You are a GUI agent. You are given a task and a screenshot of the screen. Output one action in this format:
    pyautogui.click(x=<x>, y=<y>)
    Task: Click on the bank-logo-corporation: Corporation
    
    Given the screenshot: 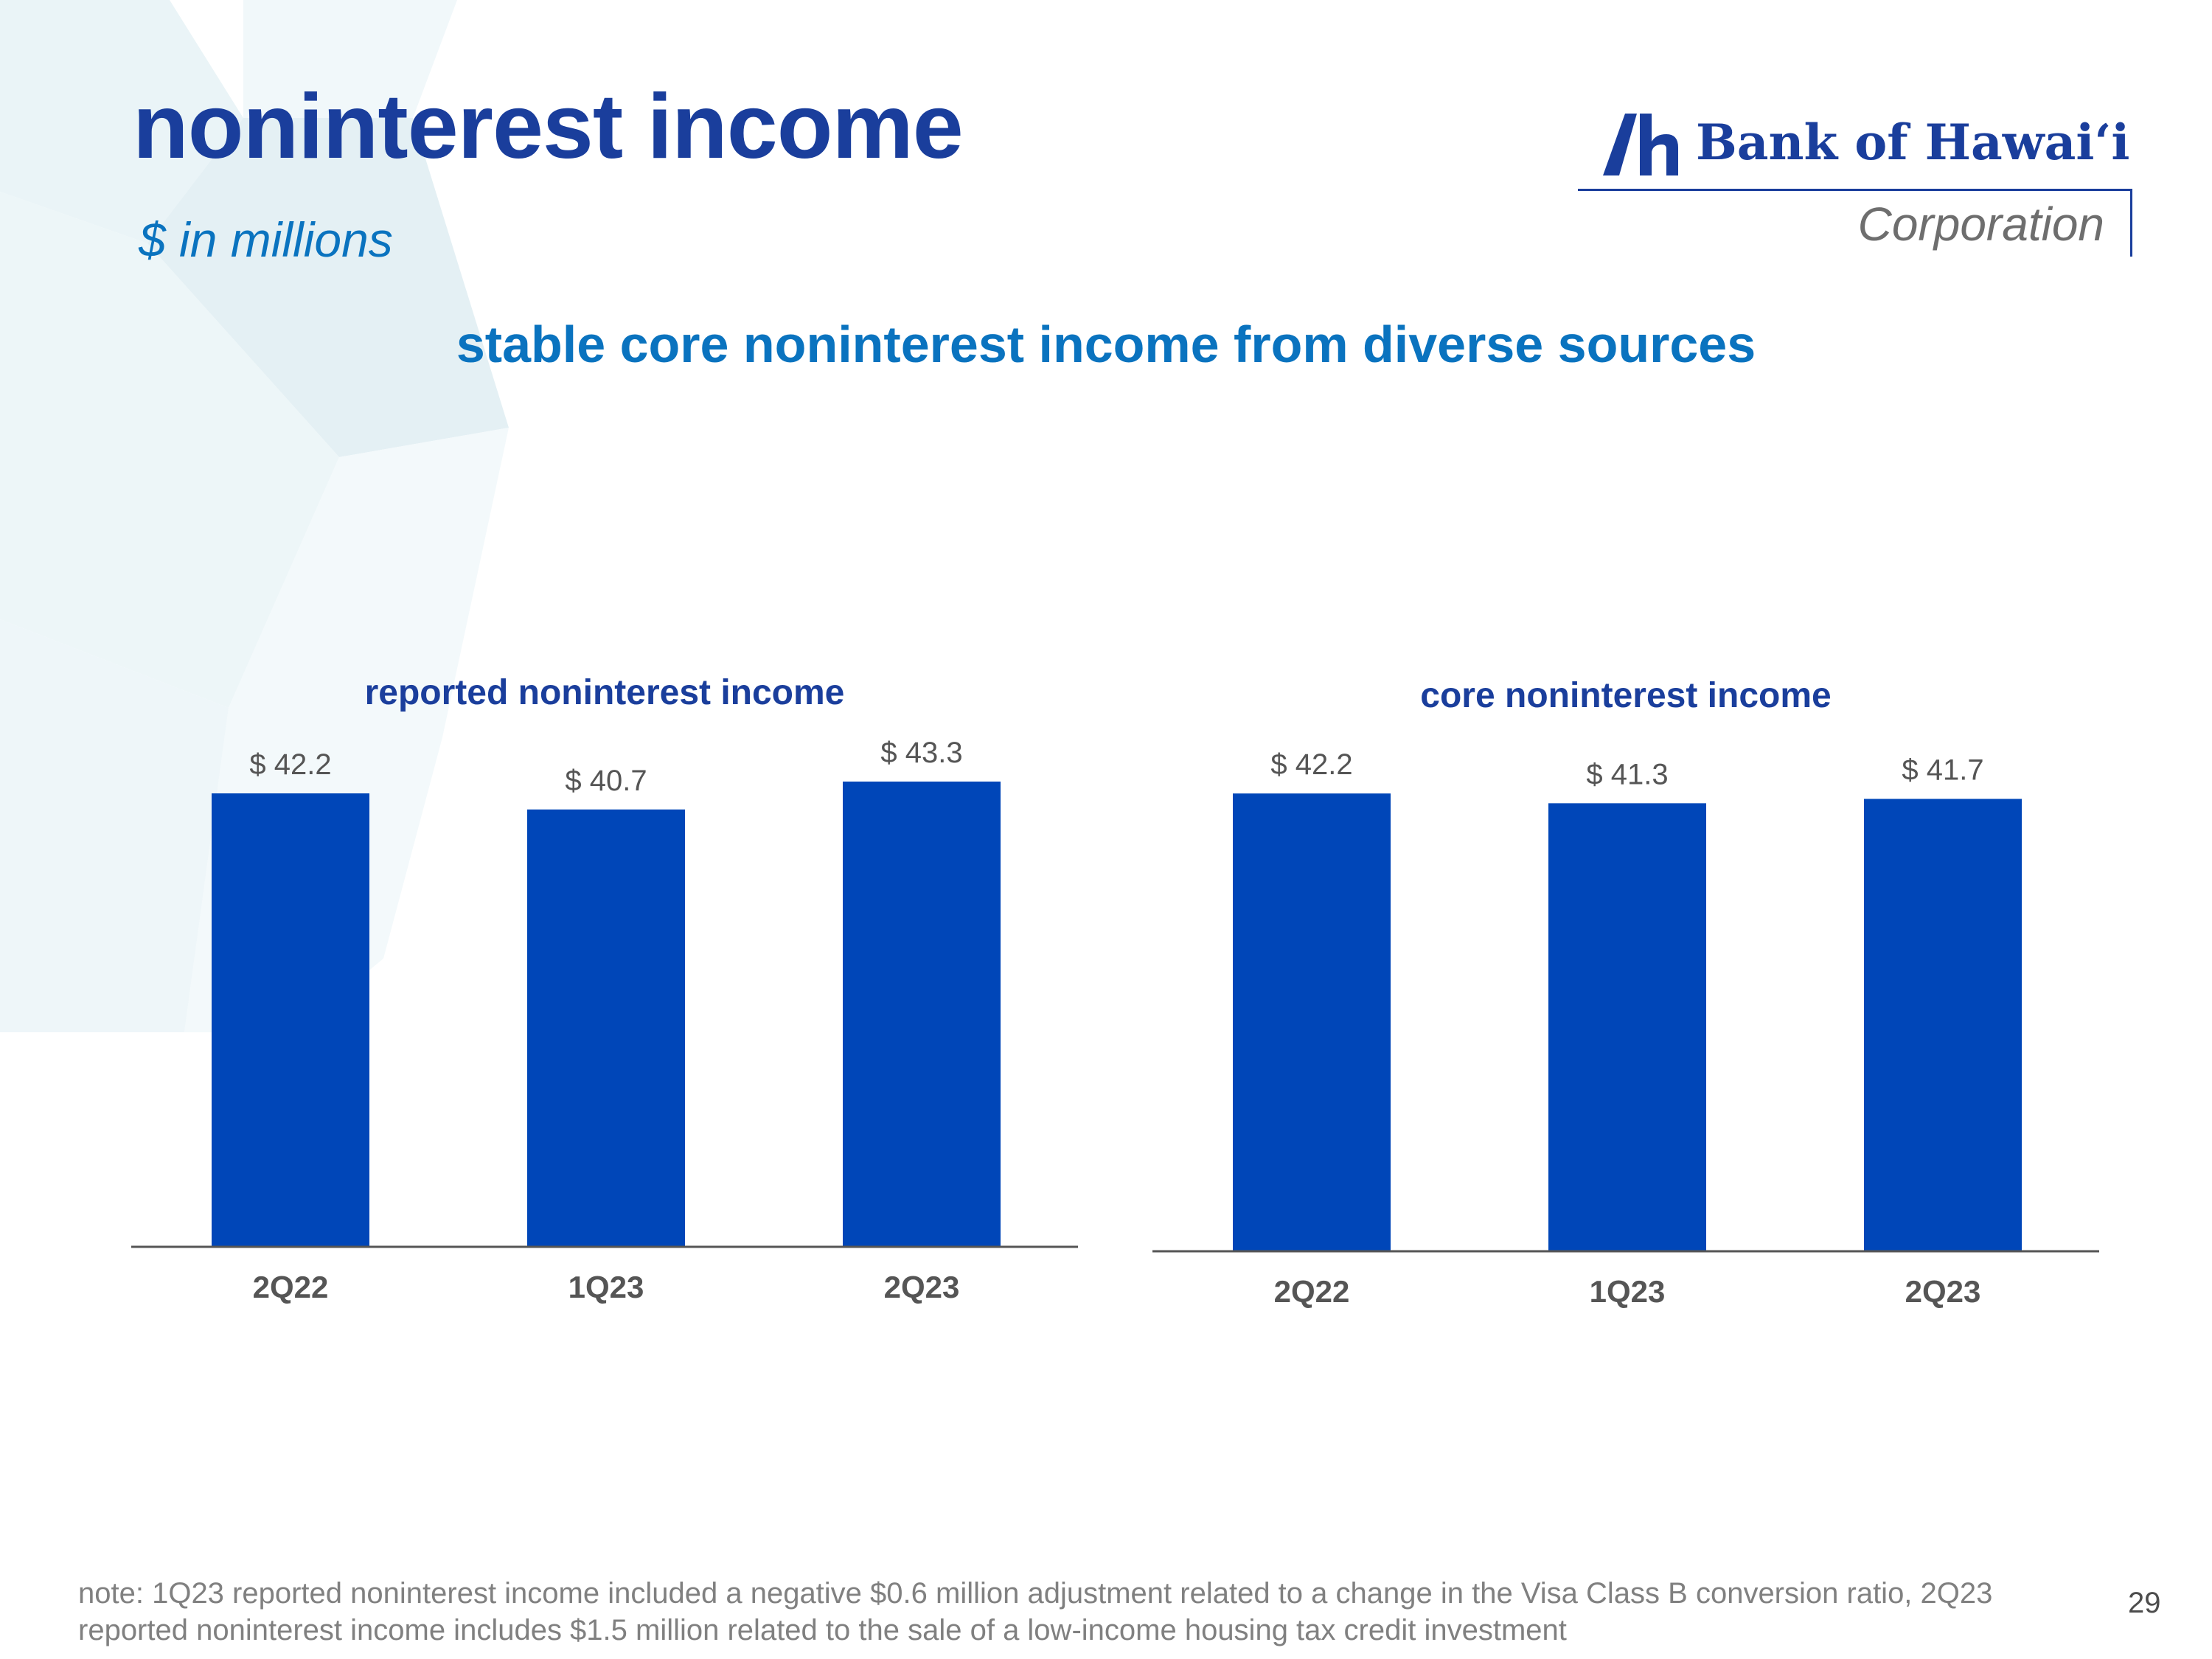 What is the action you would take?
    pyautogui.click(x=1980, y=224)
    